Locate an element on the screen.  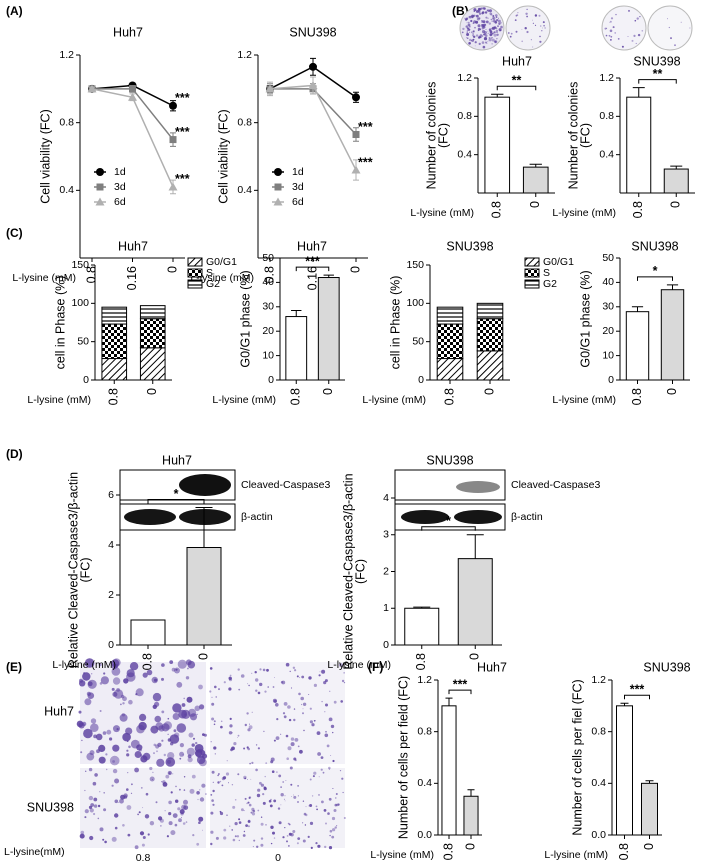
y-tick-label: 0.4 is located at coordinates (244, 190).